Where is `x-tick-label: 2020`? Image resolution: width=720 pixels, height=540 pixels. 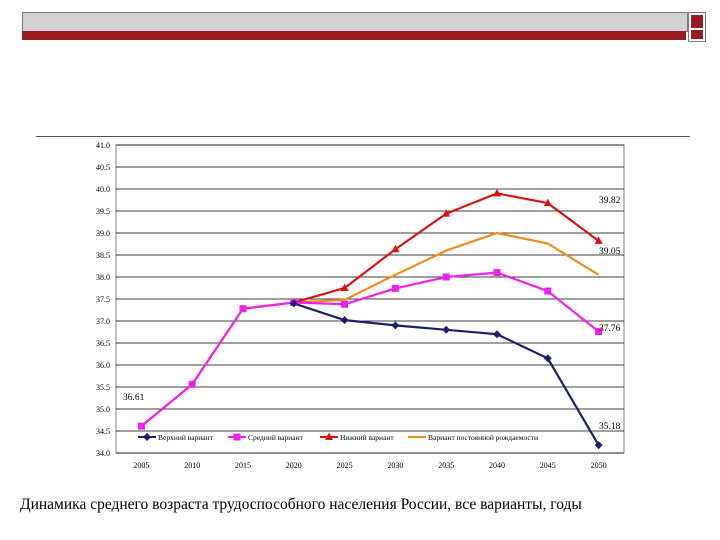 x-tick-label: 2020 is located at coordinates (294, 465).